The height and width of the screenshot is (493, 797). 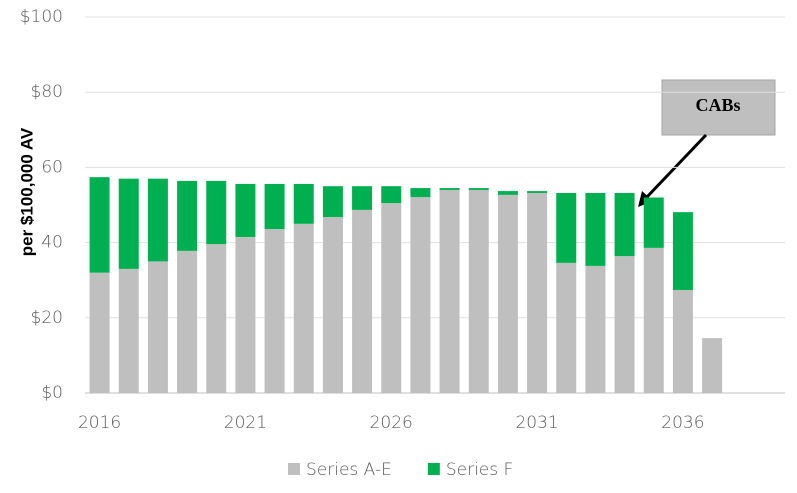 I want to click on x-tick-label: 2036, so click(x=682, y=423).